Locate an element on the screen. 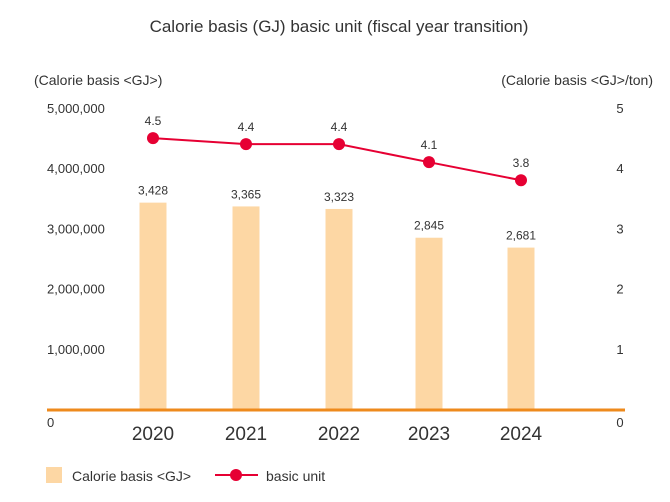 The image size is (670, 502). left-tick-label: 2,000,000 is located at coordinates (76, 289).